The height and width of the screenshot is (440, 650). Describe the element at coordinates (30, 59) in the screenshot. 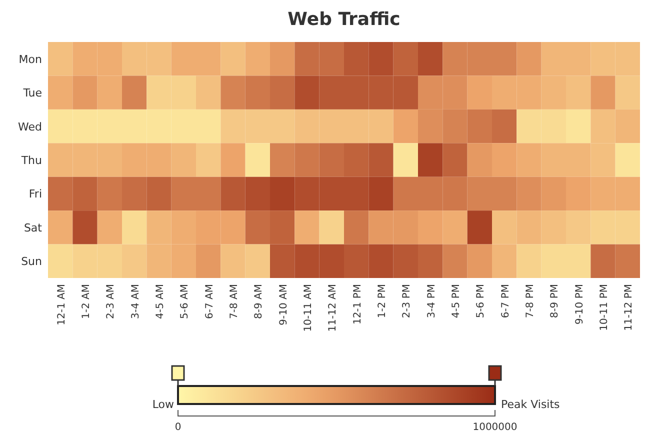

I see `y-tick-label: Mon` at that location.